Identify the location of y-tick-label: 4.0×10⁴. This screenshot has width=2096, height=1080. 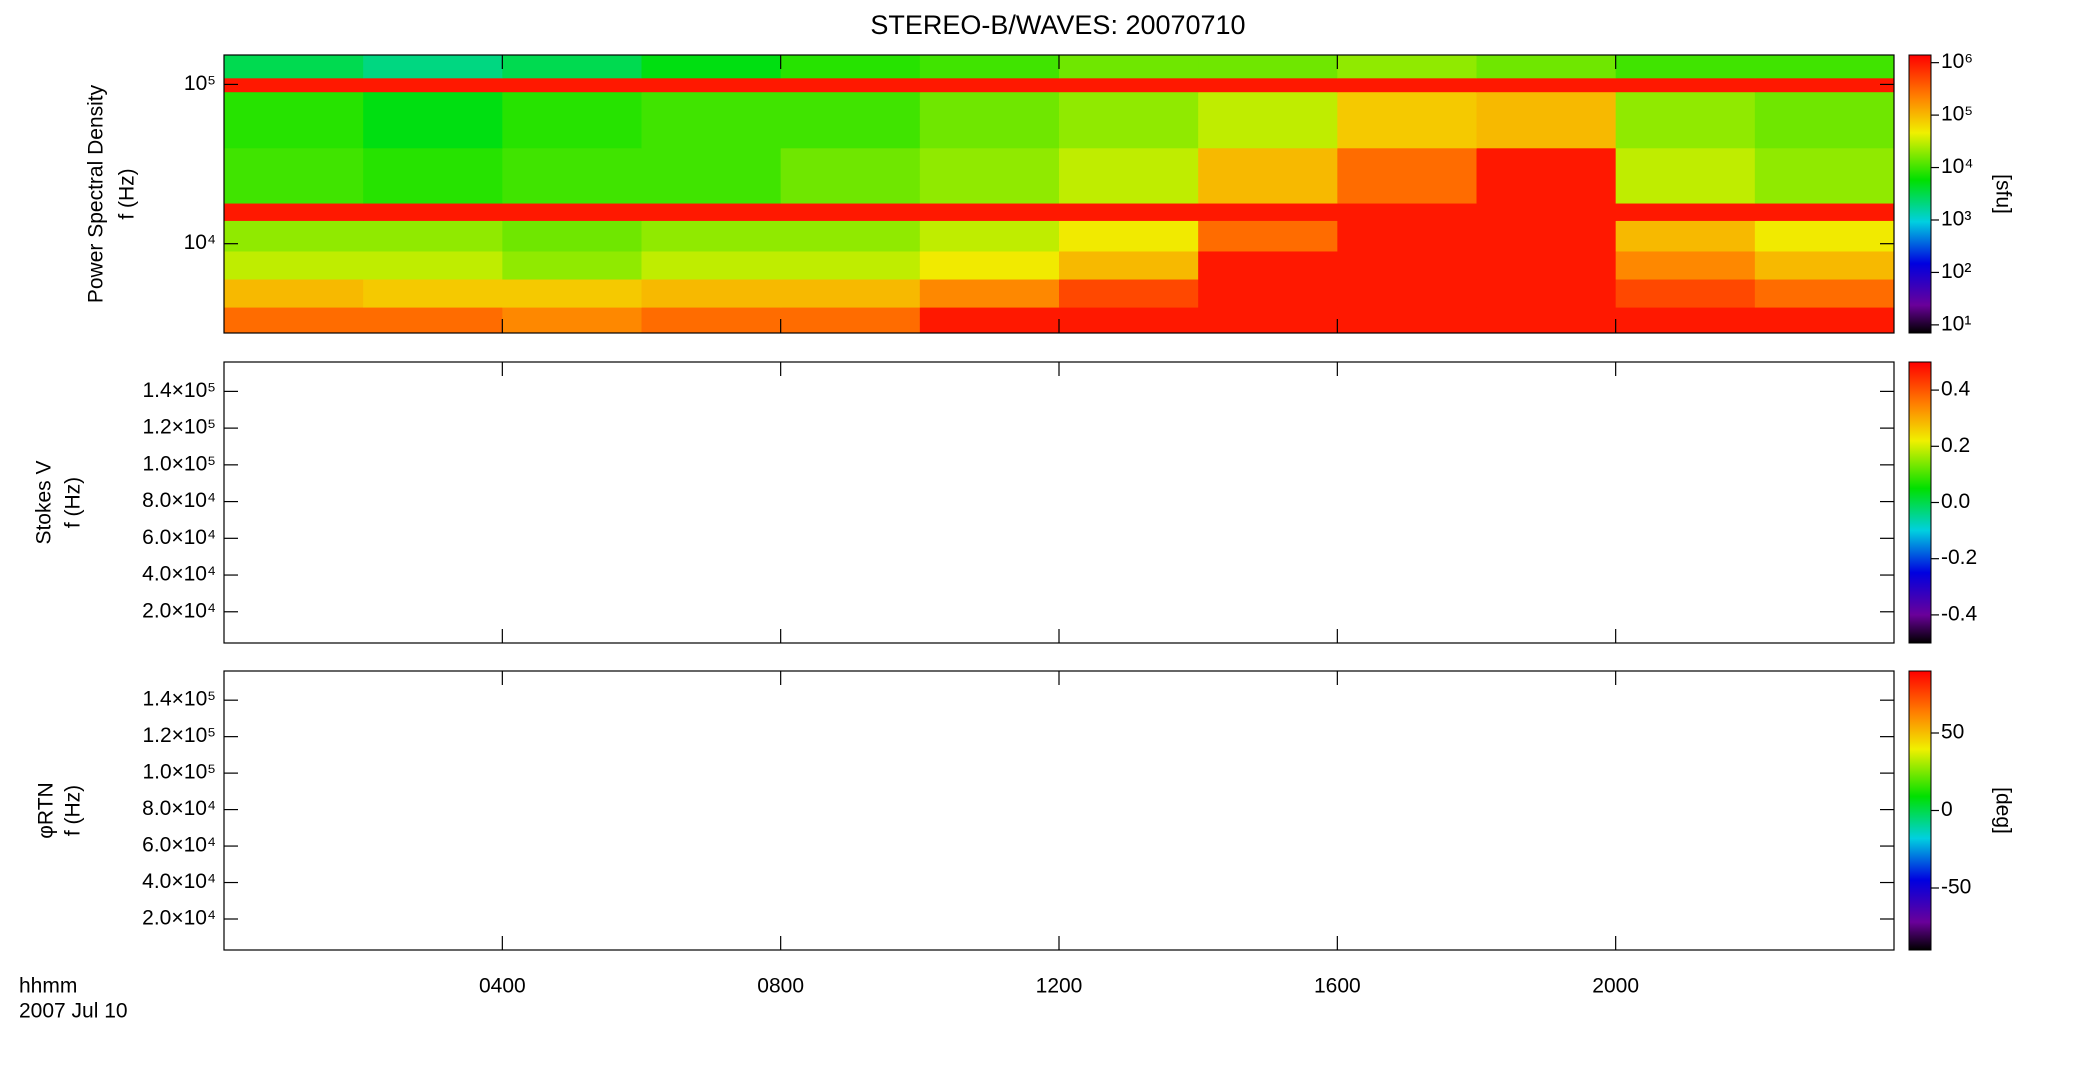
(179, 881).